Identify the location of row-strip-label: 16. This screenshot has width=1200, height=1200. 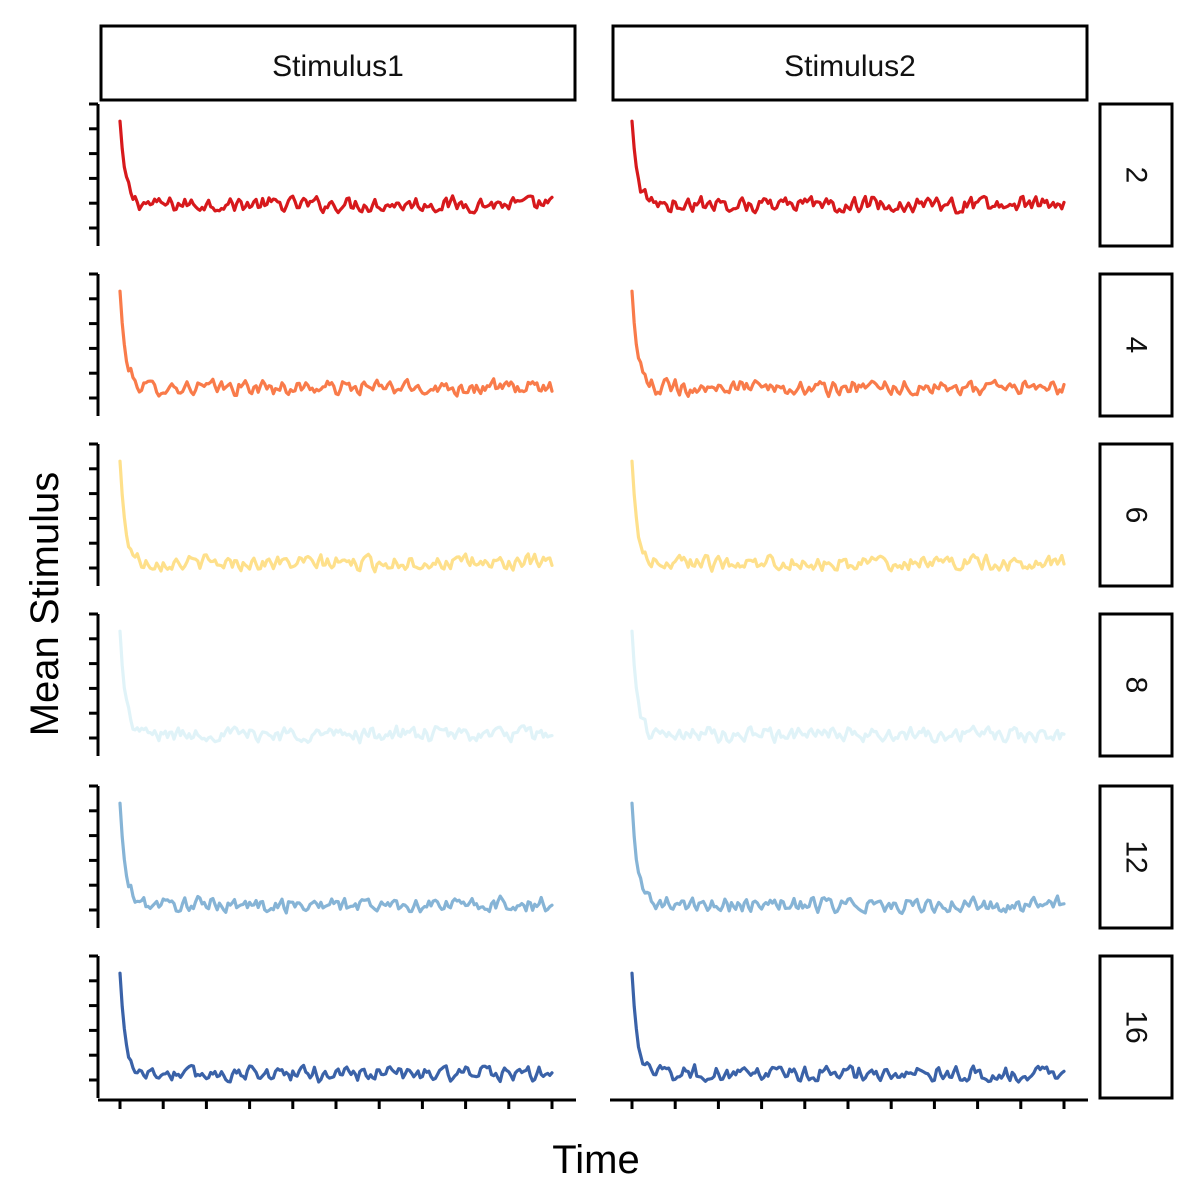
(1136, 1026).